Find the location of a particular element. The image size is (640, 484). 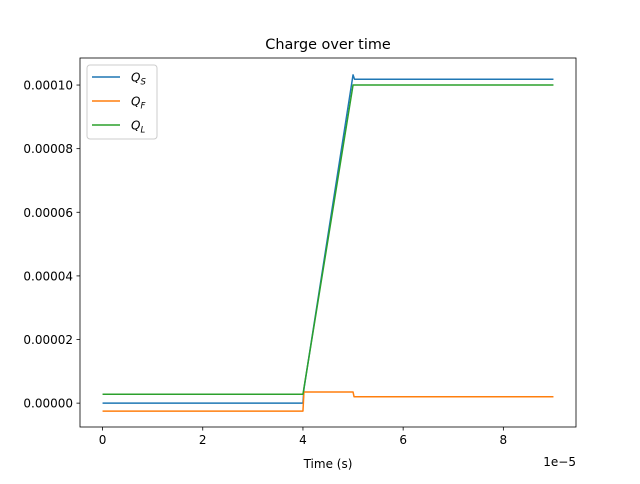

x-tick-label: 6 is located at coordinates (403, 440).